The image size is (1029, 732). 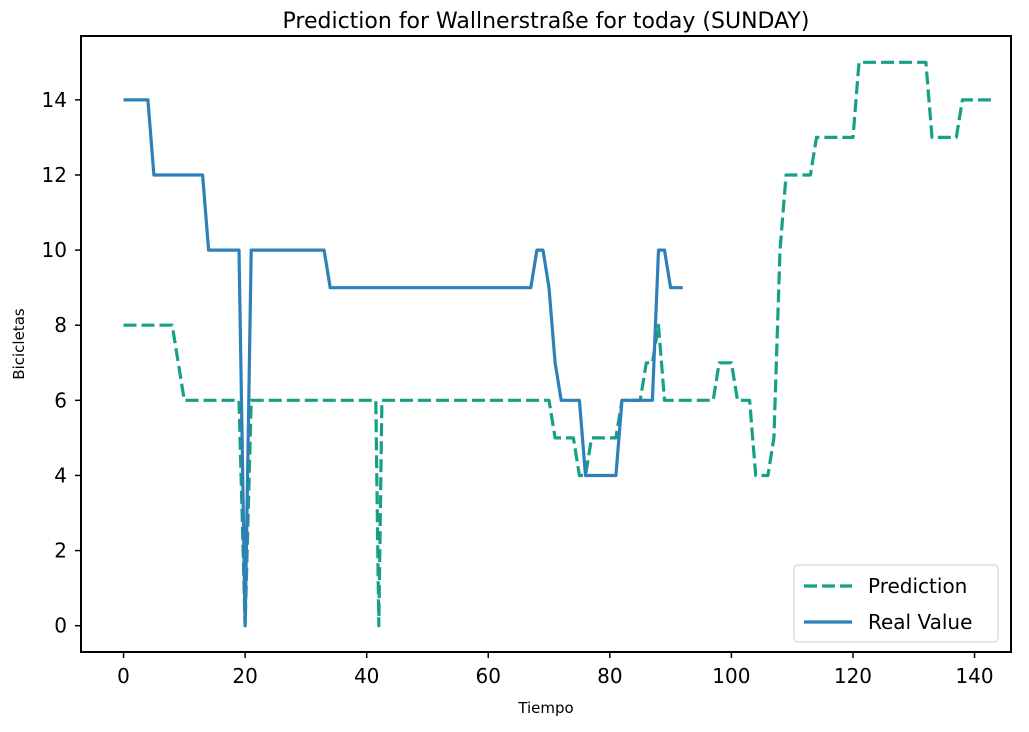 What do you see at coordinates (974, 676) in the screenshot?
I see `x-tick-label: 140` at bounding box center [974, 676].